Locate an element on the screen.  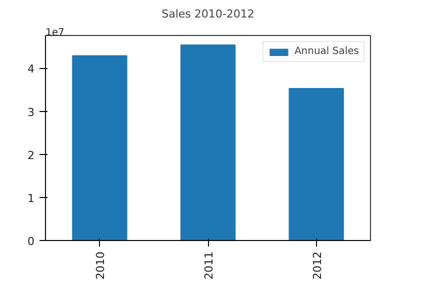
x-tick-label: 2012 is located at coordinates (317, 265).